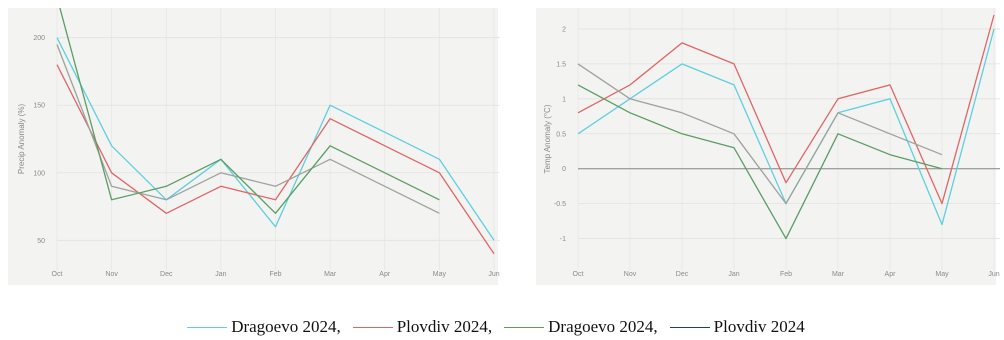 The width and height of the screenshot is (1004, 340). Describe the element at coordinates (564, 29) in the screenshot. I see `y-tick-label: 2` at that location.